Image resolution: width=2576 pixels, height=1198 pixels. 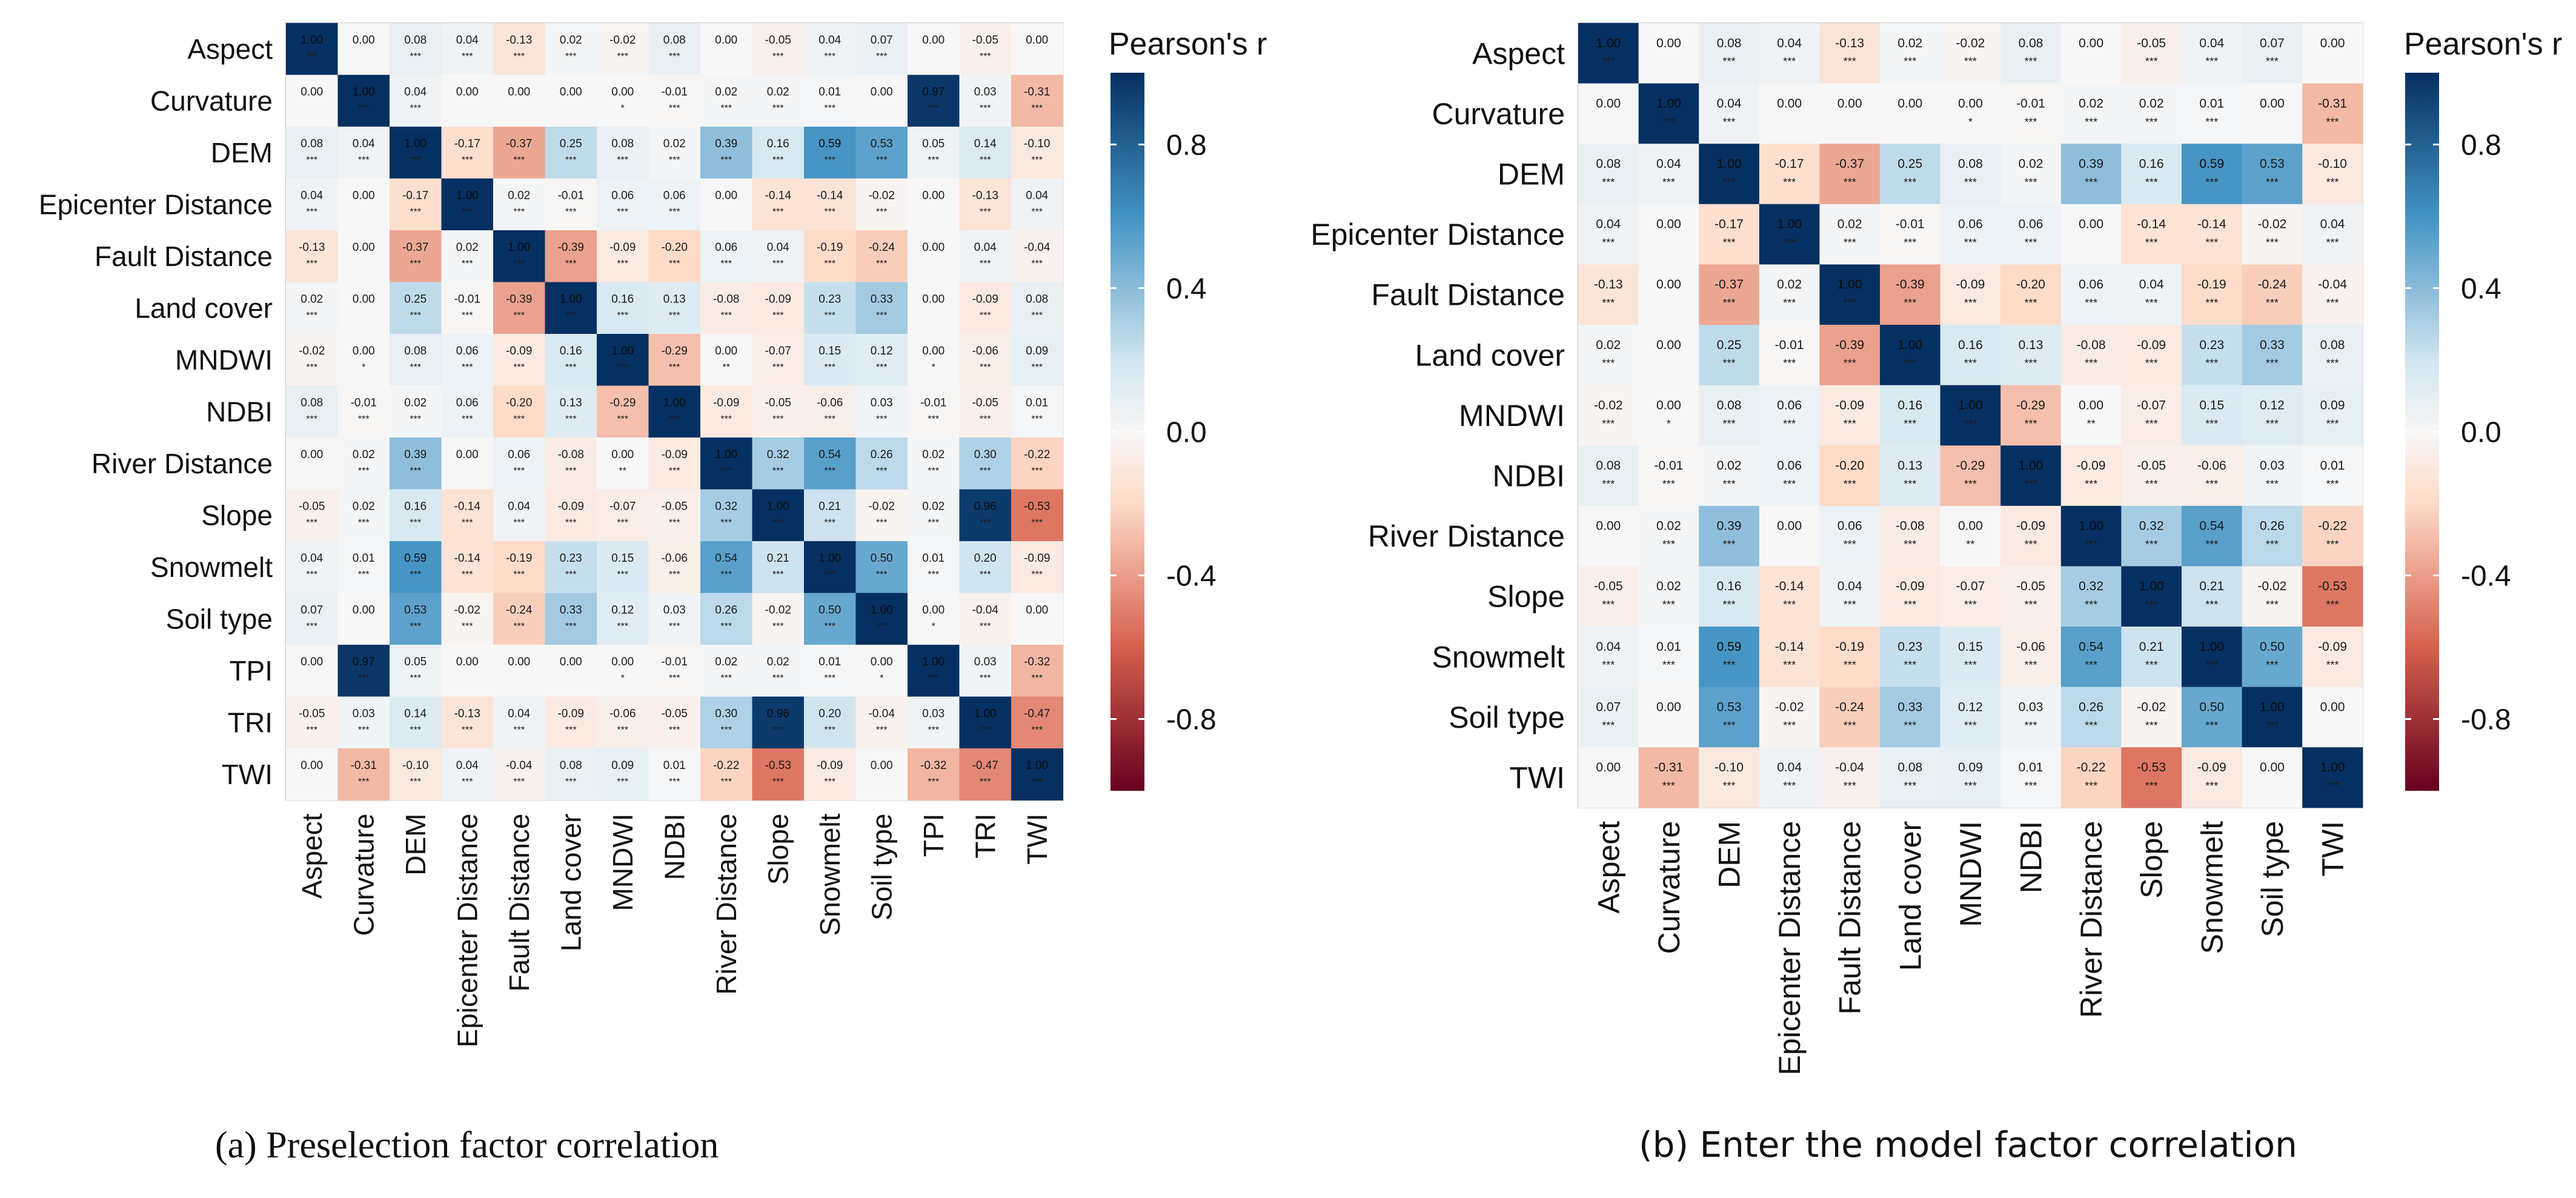 What do you see at coordinates (1037, 248) in the screenshot?
I see `cell-value-label: -0.04` at bounding box center [1037, 248].